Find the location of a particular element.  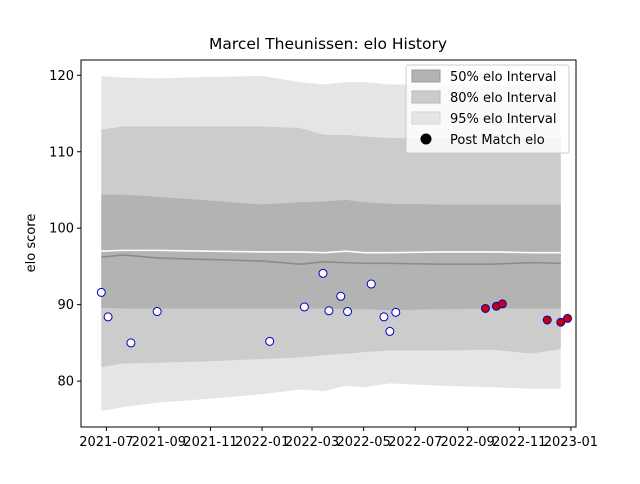

x-tick-label: 2022-01 is located at coordinates (262, 442).